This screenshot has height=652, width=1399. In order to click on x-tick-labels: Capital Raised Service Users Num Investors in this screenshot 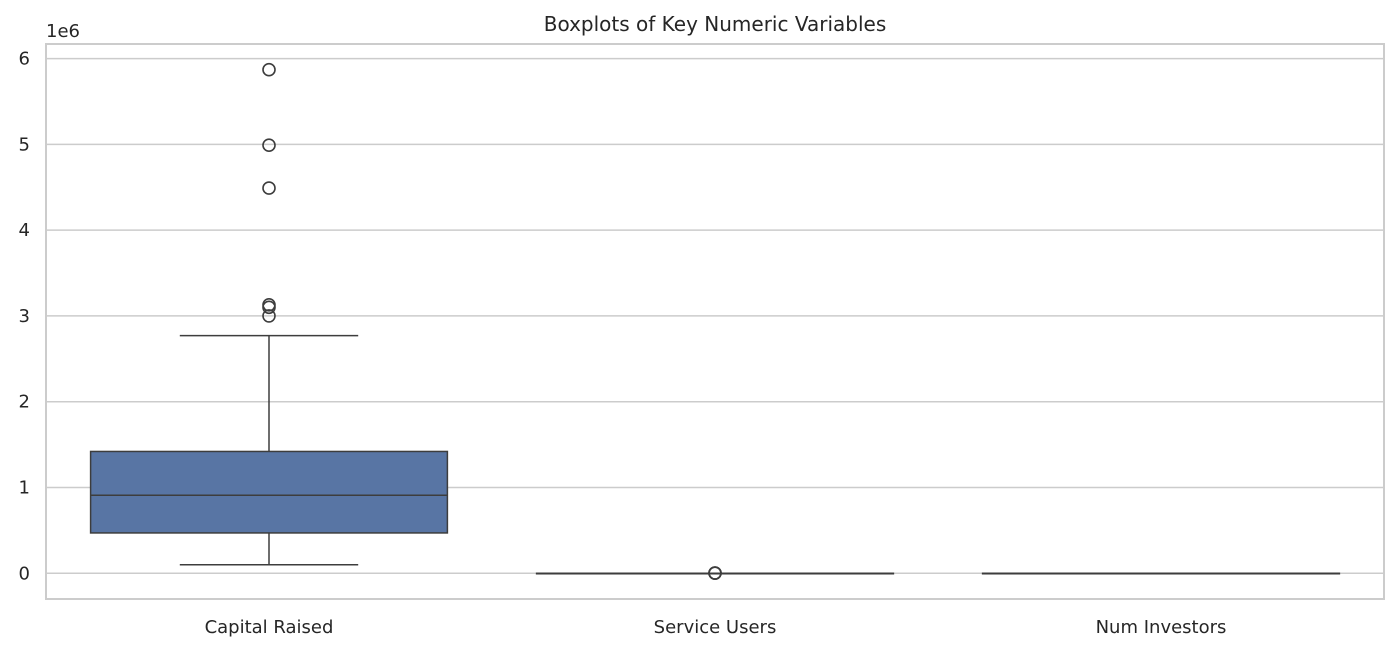, I will do `click(716, 627)`.